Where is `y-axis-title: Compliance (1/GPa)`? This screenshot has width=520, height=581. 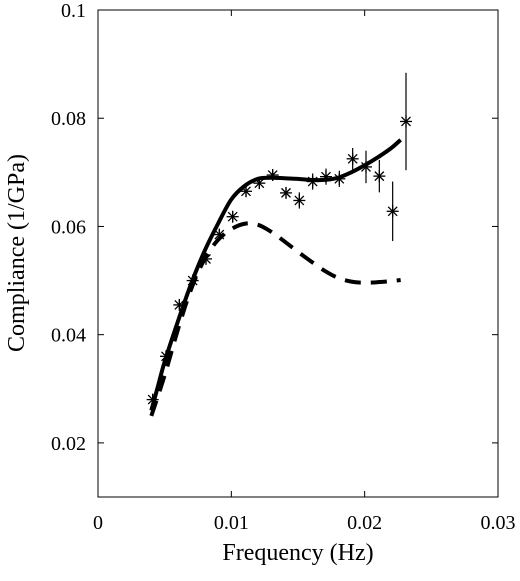
y-axis-title: Compliance (1/GPa) is located at coordinates (17, 253).